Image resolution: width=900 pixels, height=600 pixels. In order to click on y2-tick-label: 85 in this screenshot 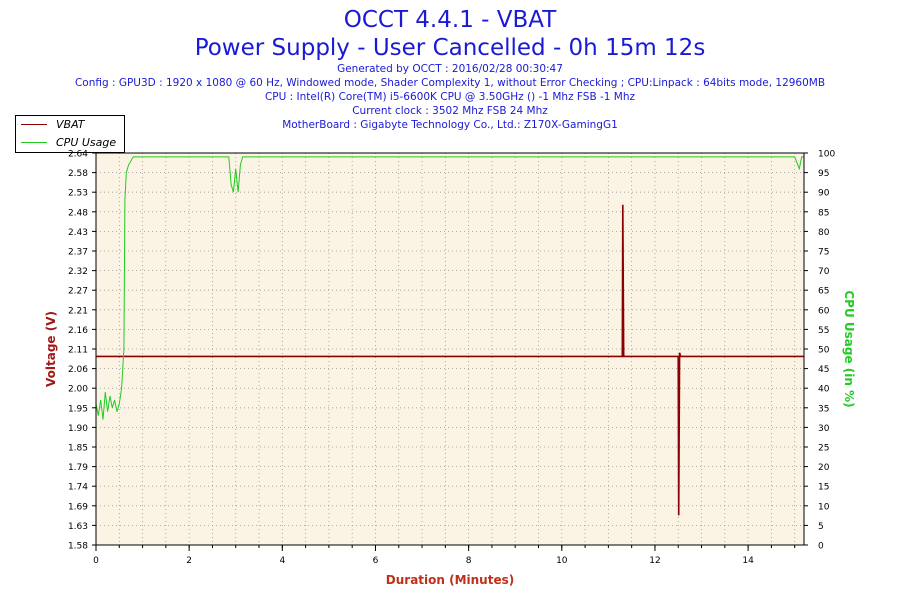, I will do `click(823, 213)`.